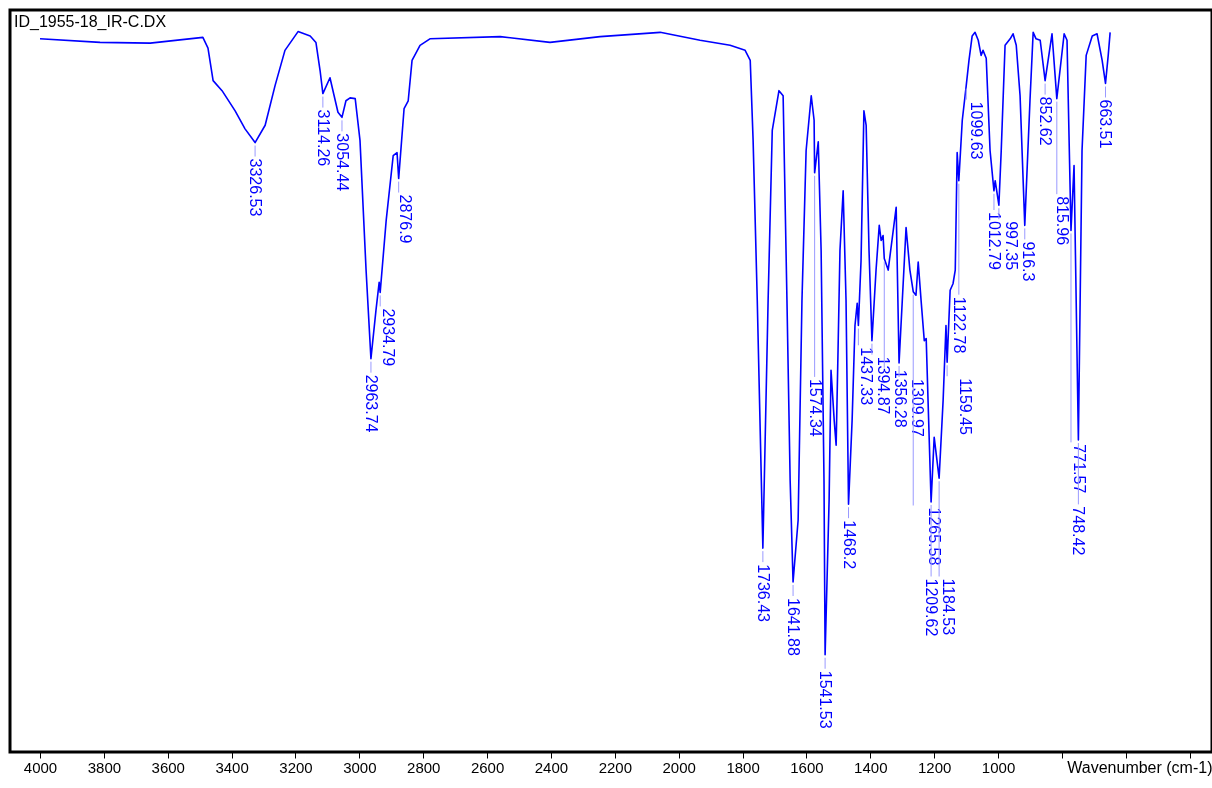 This screenshot has width=1212, height=788. Describe the element at coordinates (296, 767) in the screenshot. I see `x-tick-label: 3200` at that location.